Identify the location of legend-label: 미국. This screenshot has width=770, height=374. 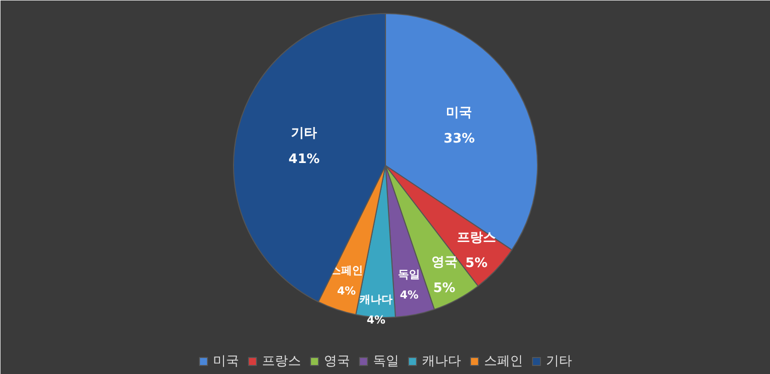
(226, 361).